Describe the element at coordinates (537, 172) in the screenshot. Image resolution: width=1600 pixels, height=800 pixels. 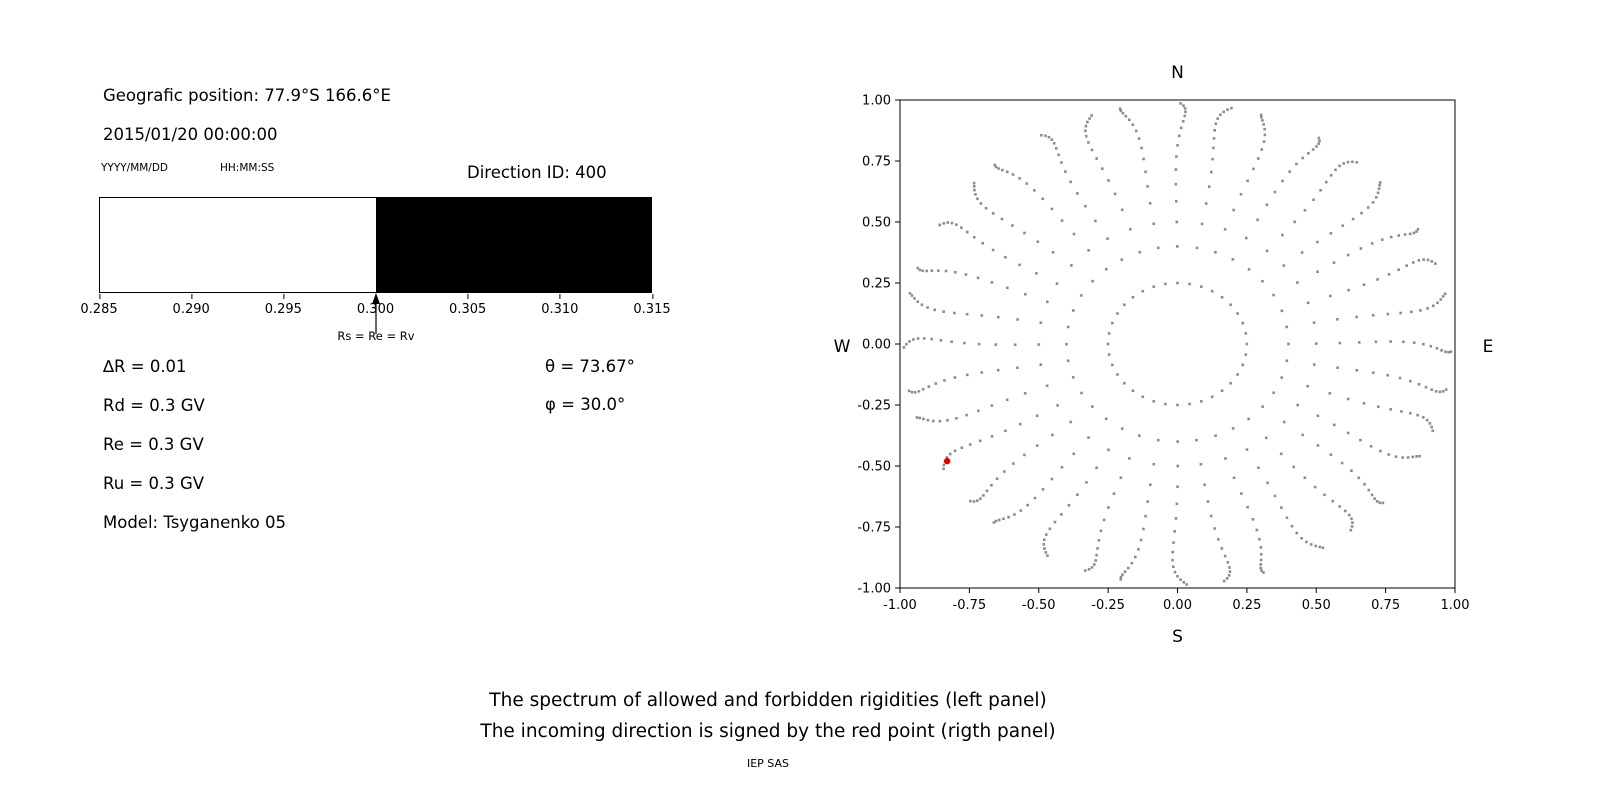
I see `direction-id-label: Direction ID: 400` at that location.